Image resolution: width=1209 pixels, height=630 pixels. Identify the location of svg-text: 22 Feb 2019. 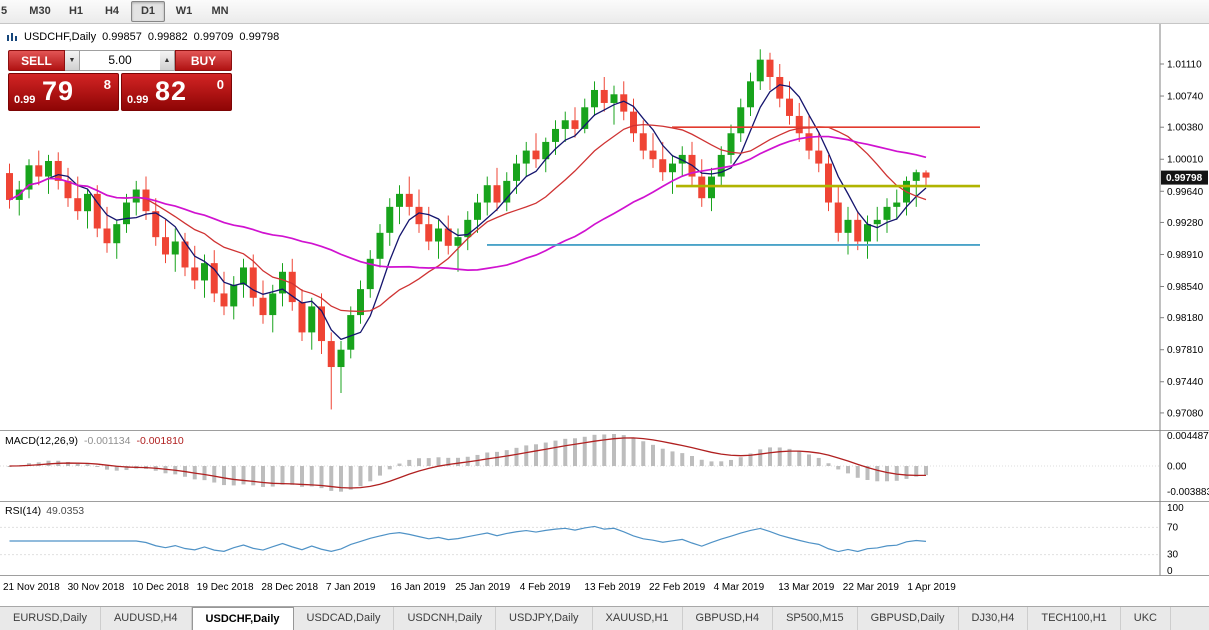
(677, 587).